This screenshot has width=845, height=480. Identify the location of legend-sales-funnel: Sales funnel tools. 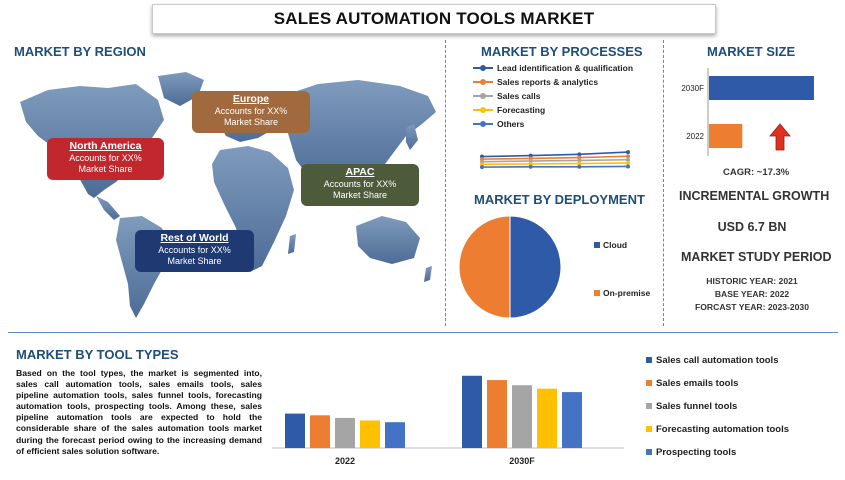
(717, 406).